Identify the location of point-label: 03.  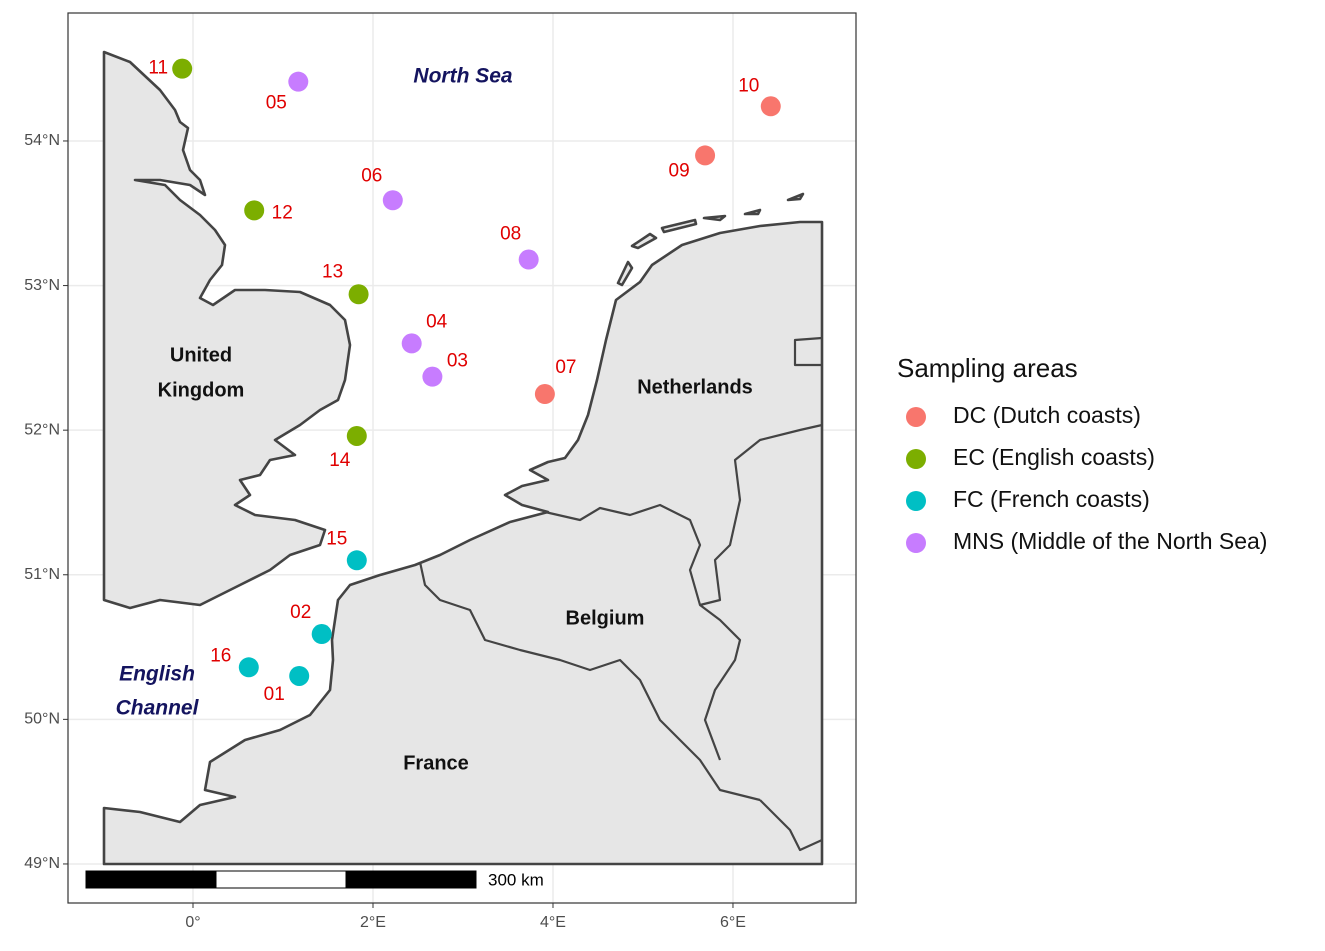
(457, 361).